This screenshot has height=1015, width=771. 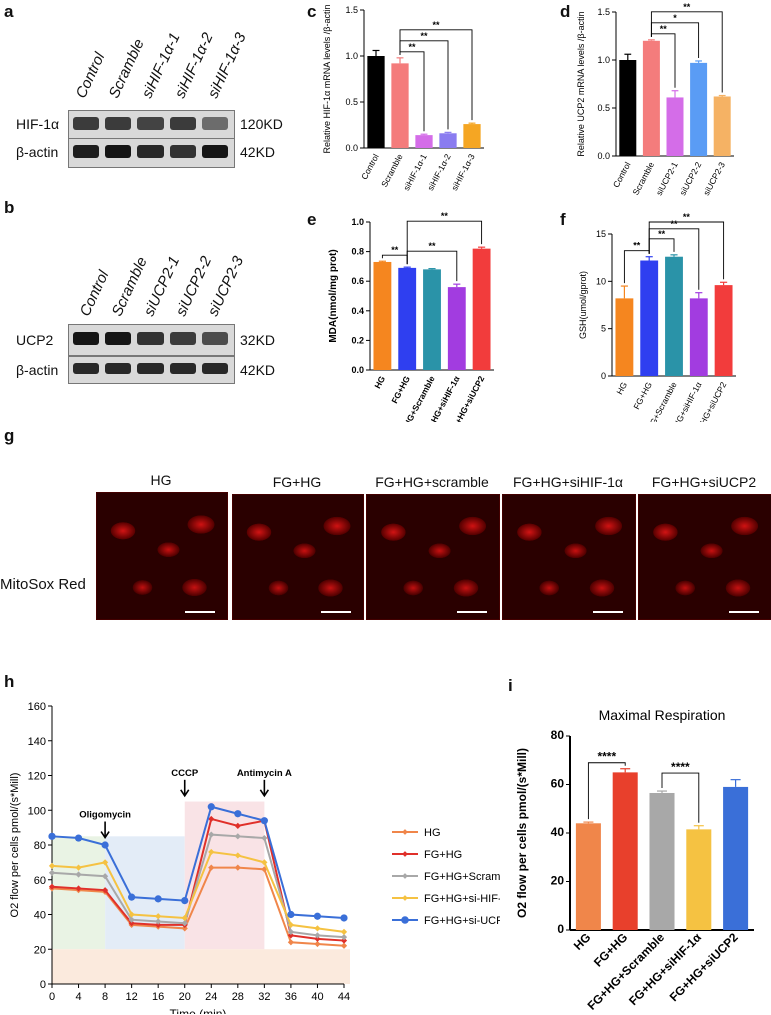 I want to click on y-tick-label: 100, so click(x=37, y=811).